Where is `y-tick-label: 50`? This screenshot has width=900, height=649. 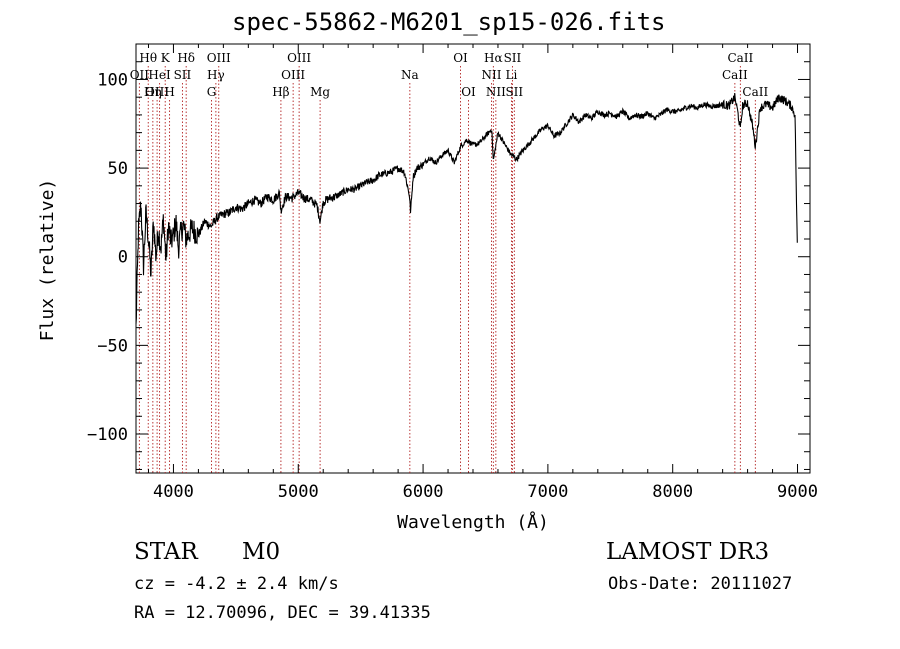 y-tick-label: 50 is located at coordinates (118, 169).